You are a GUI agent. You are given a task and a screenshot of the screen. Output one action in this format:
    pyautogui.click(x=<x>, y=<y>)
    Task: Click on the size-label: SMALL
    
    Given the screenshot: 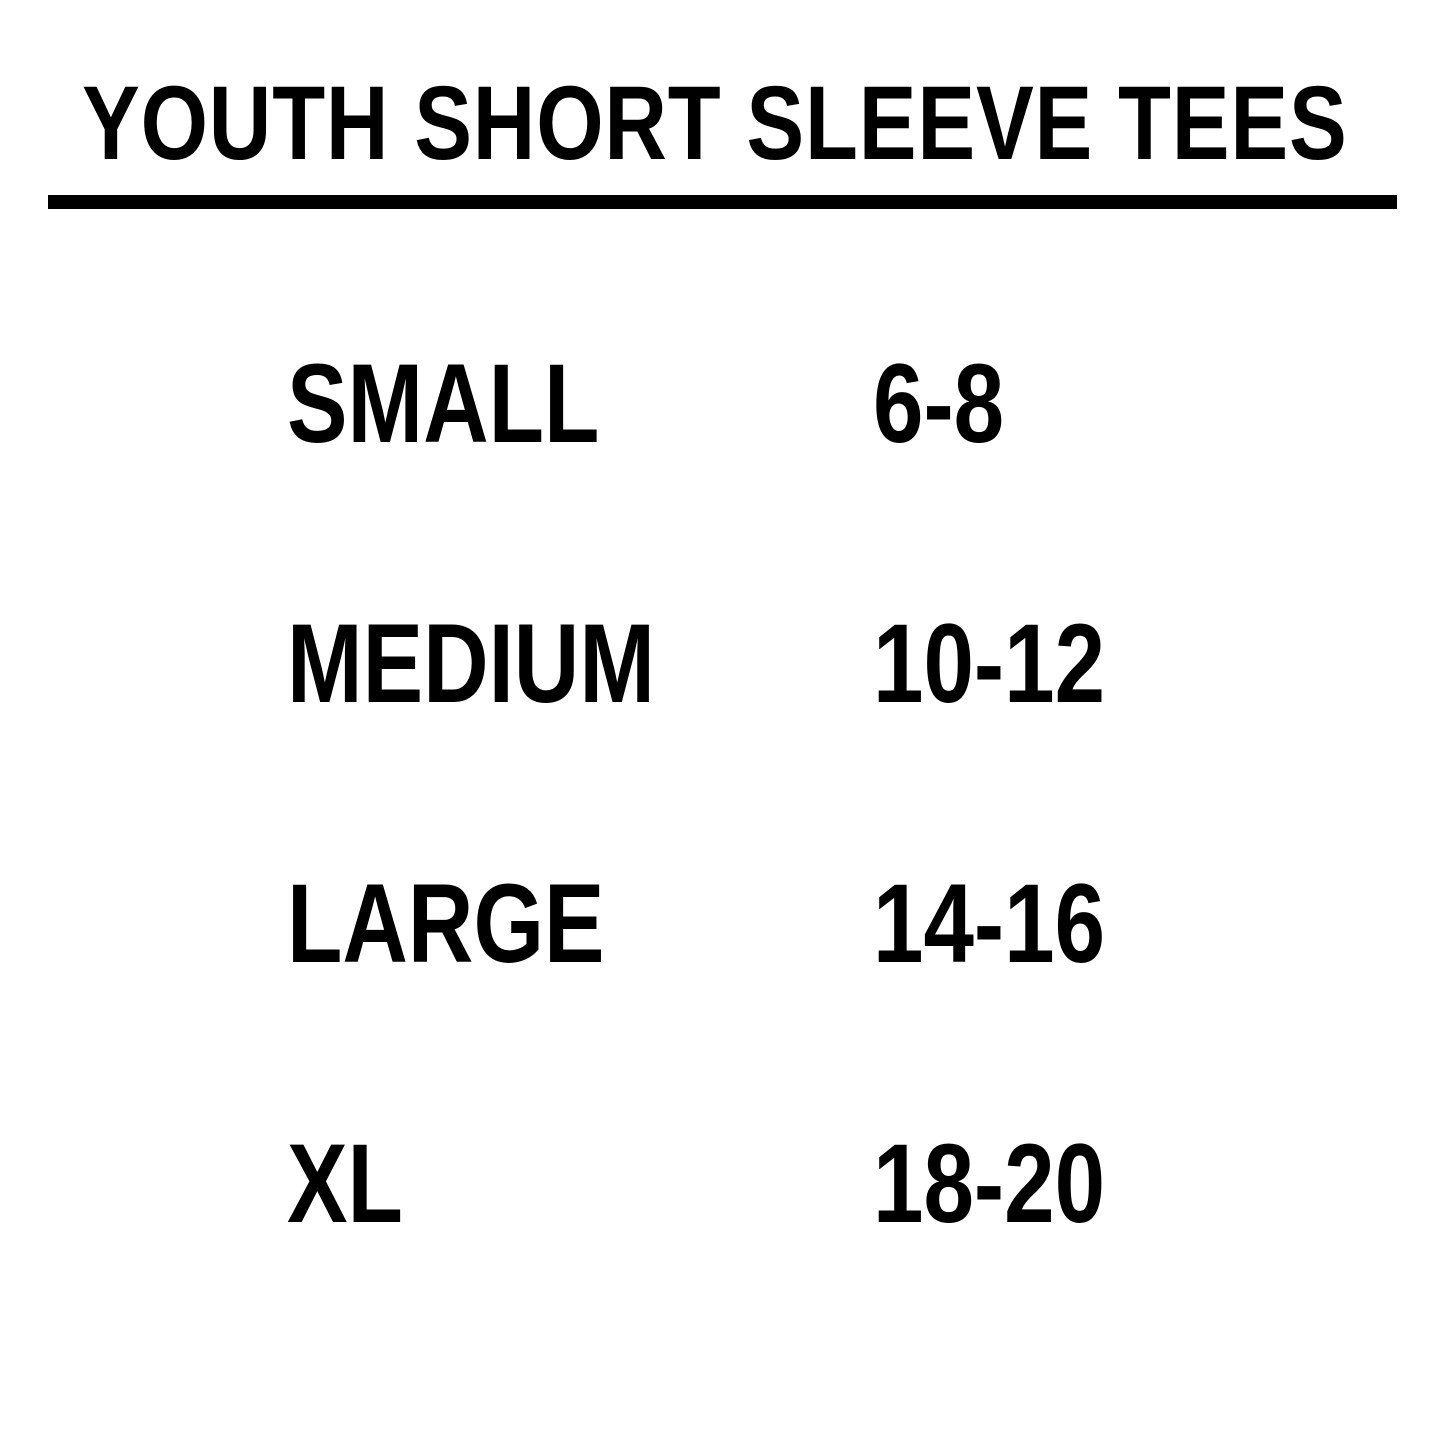 What is the action you would take?
    pyautogui.click(x=443, y=403)
    